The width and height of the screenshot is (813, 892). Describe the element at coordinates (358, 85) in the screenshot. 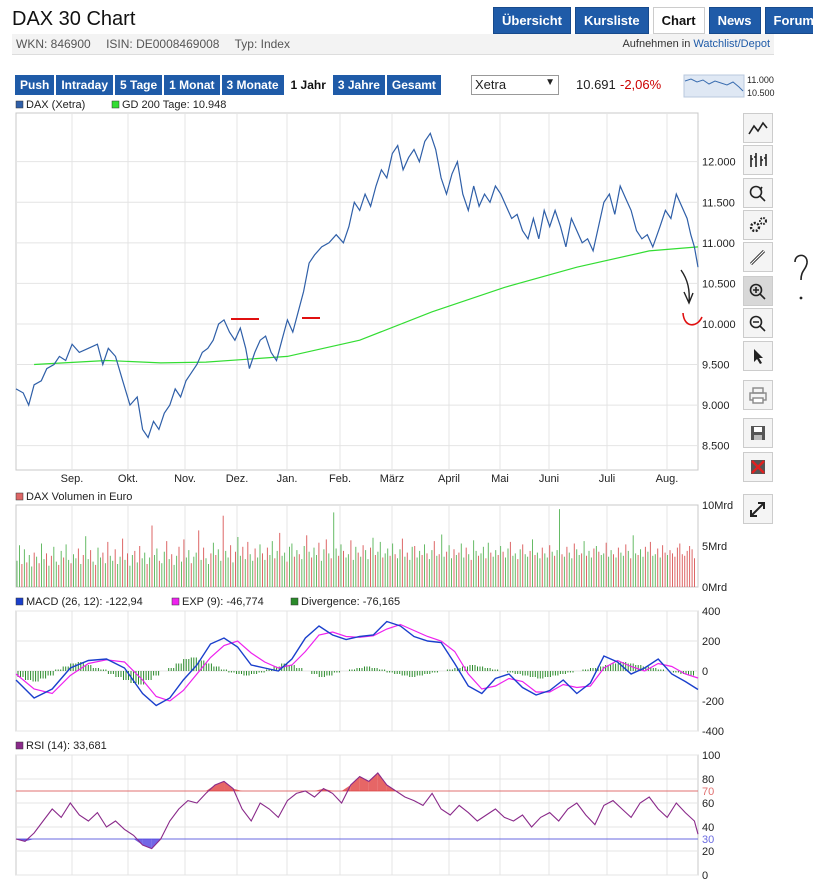

I see `period-3-jahre: 3 Jahre` at that location.